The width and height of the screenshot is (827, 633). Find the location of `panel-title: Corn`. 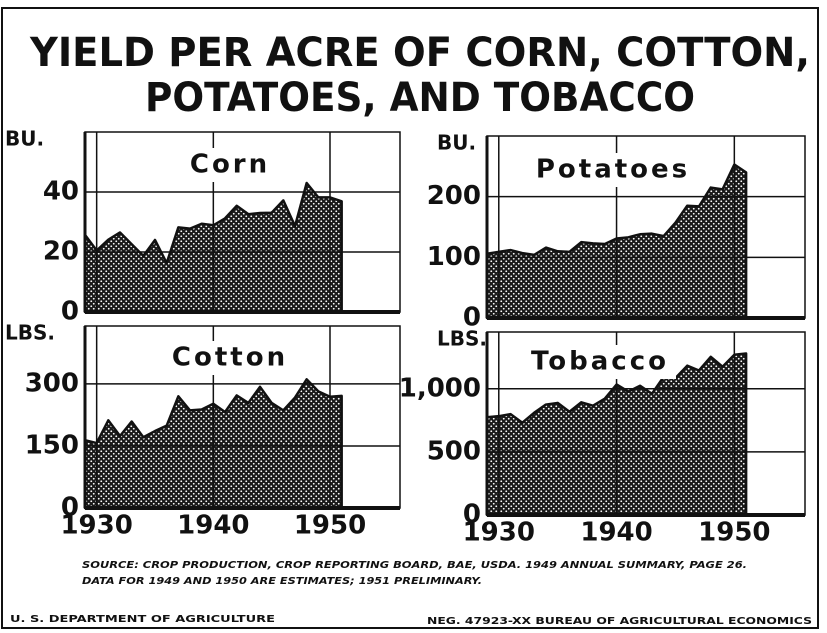

panel-title: Corn is located at coordinates (230, 165).